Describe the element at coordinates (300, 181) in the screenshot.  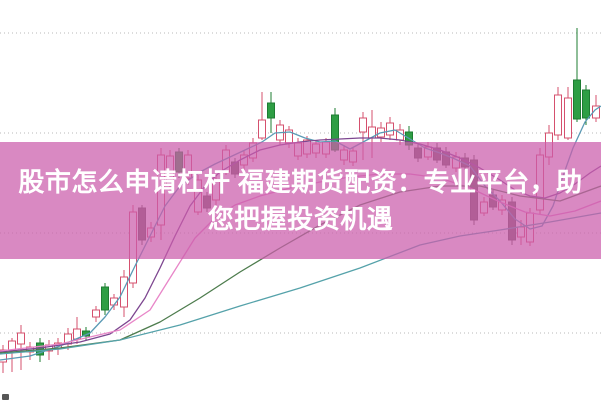
I see `headline-line-1: 股市怎么申请杠杆 福建期货配资：专业平台，助` at that location.